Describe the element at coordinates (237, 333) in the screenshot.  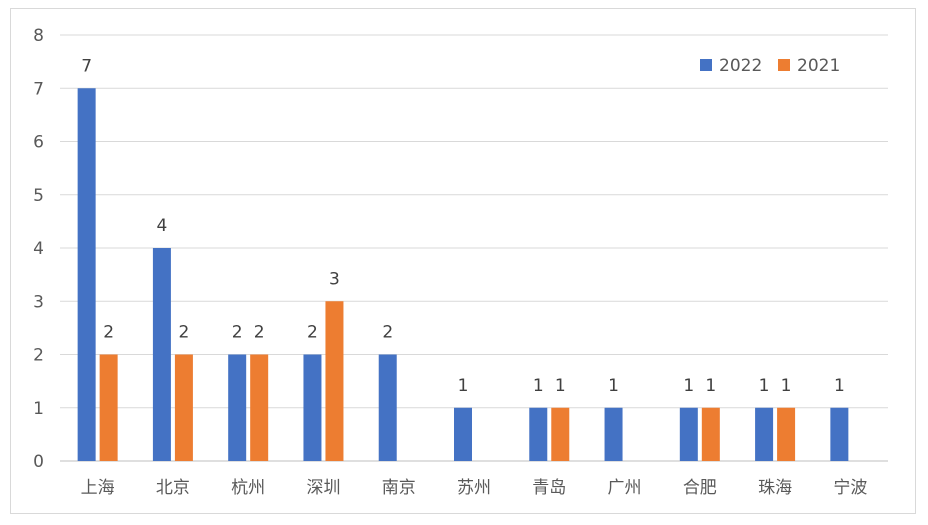
I see `data-label-2022-2: 2` at that location.